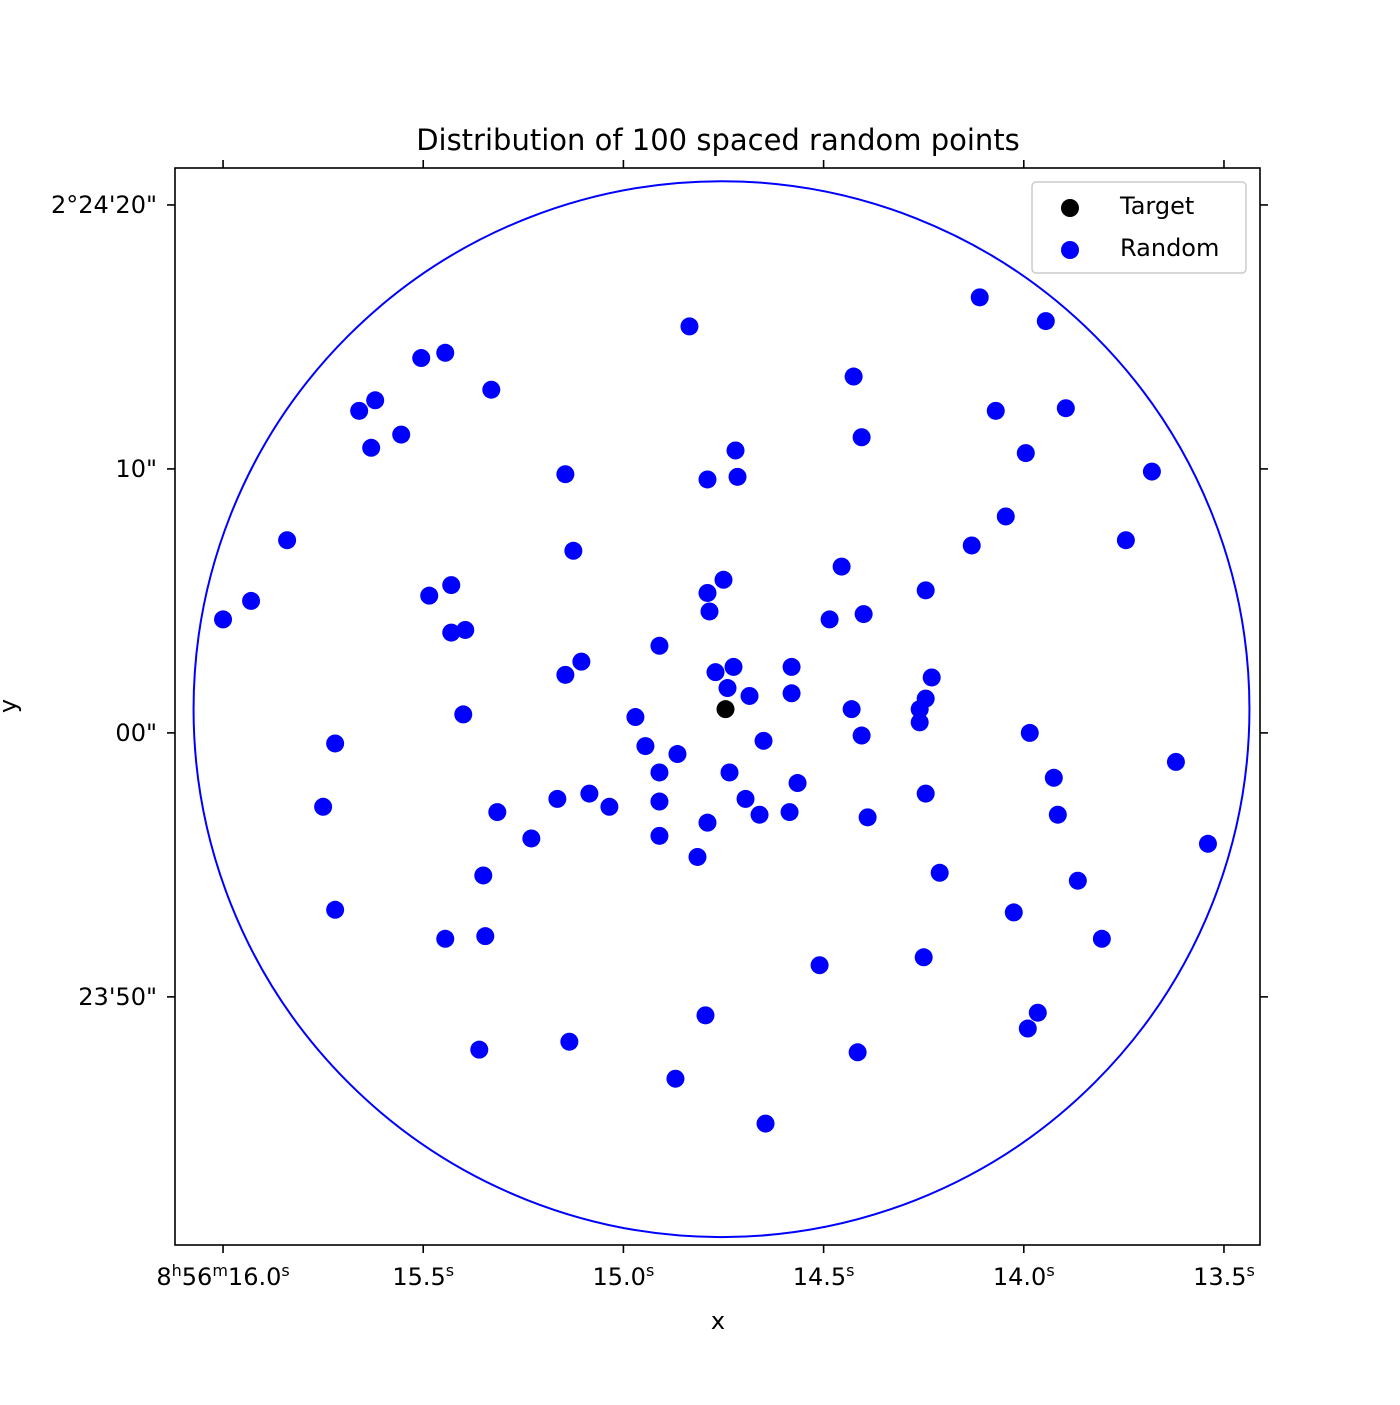 The width and height of the screenshot is (1400, 1405). What do you see at coordinates (1169, 248) in the screenshot?
I see `legend-label-random: Random` at bounding box center [1169, 248].